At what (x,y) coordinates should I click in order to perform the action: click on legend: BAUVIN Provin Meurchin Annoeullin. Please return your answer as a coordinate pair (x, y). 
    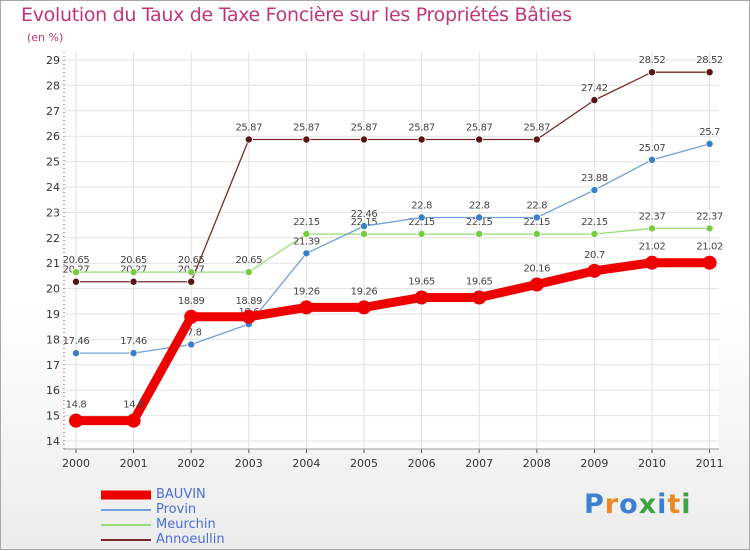
    Looking at the image, I should click on (211, 517).